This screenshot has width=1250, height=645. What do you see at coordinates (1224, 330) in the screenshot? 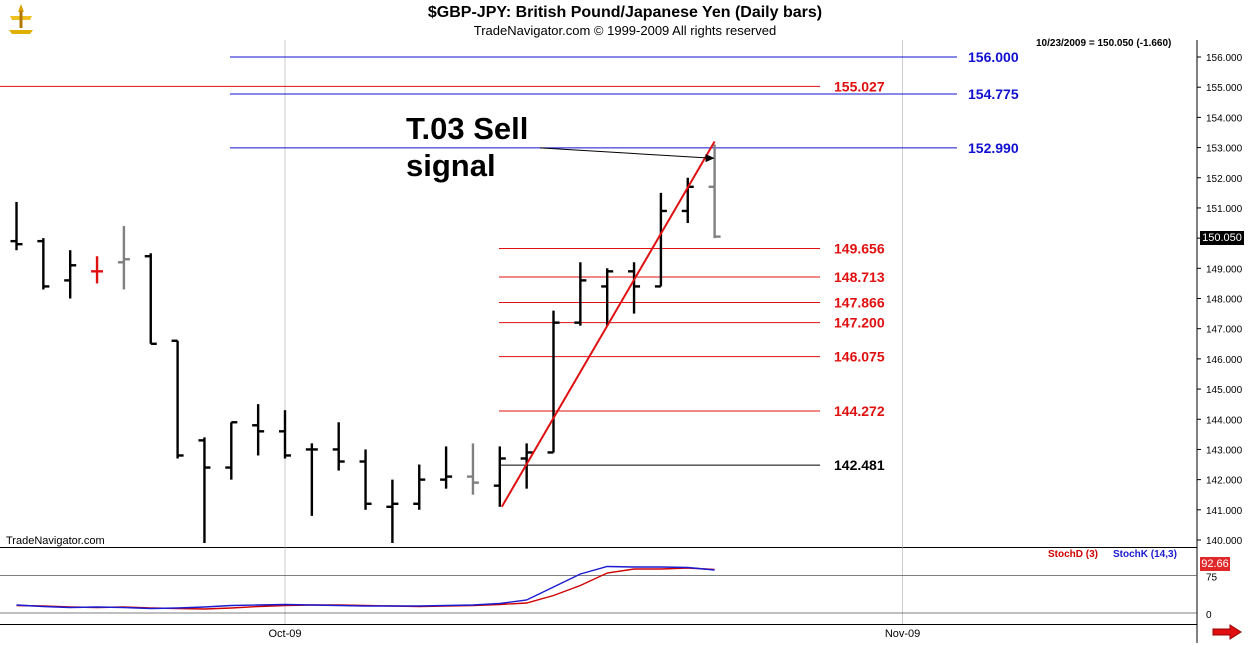
I see `y-tick-label: 147.000` at bounding box center [1224, 330].